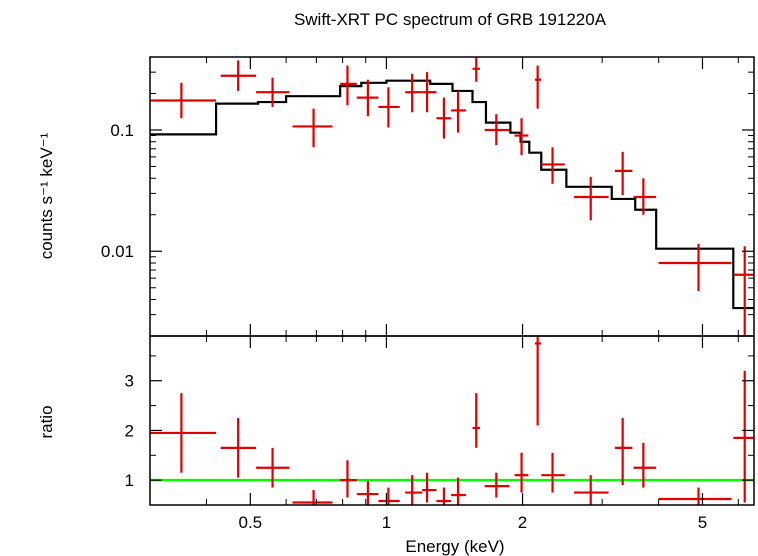 Image resolution: width=758 pixels, height=556 pixels. Describe the element at coordinates (129, 430) in the screenshot. I see `ratio-y-tick-label: 2` at that location.